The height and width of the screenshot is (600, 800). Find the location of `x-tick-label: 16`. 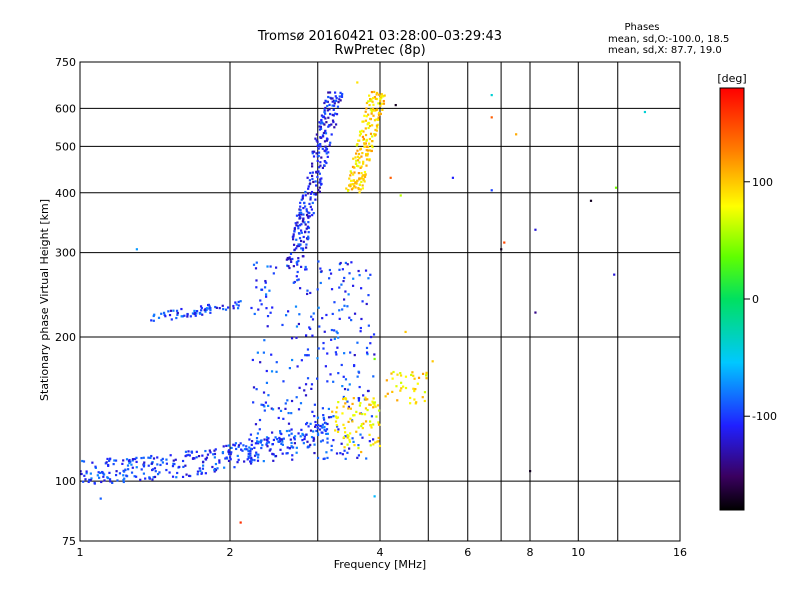

x-tick-label: 16 is located at coordinates (680, 552).